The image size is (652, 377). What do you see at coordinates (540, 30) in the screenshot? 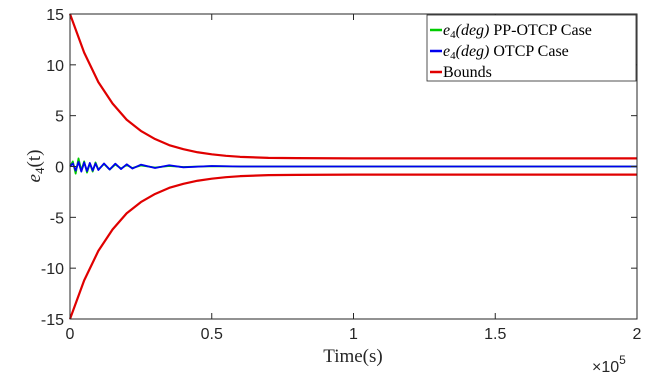
I see `legend-pp-otcp-rest: PP-OTCP Case` at bounding box center [540, 30].